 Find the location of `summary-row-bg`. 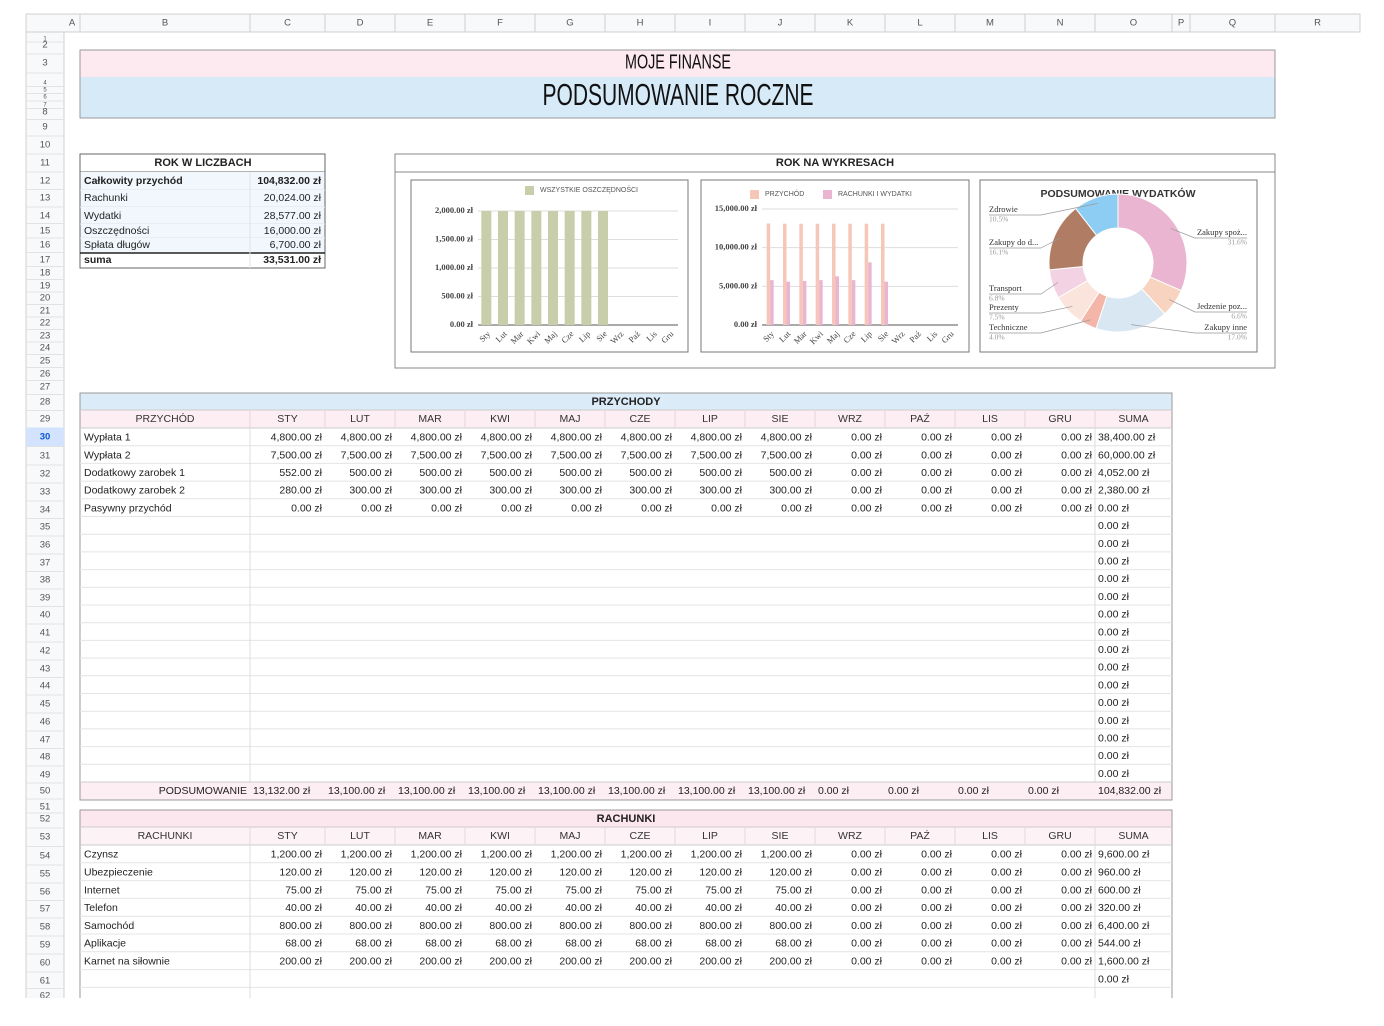

summary-row-bg is located at coordinates (202, 215).